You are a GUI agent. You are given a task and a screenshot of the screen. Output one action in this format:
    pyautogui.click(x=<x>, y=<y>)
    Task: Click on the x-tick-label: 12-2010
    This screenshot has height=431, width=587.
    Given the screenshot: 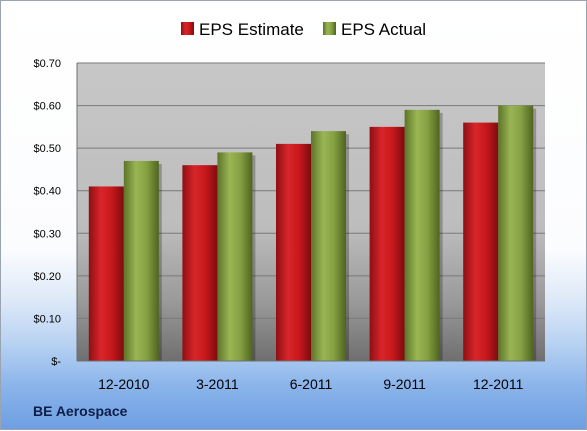 What is the action you would take?
    pyautogui.click(x=124, y=384)
    